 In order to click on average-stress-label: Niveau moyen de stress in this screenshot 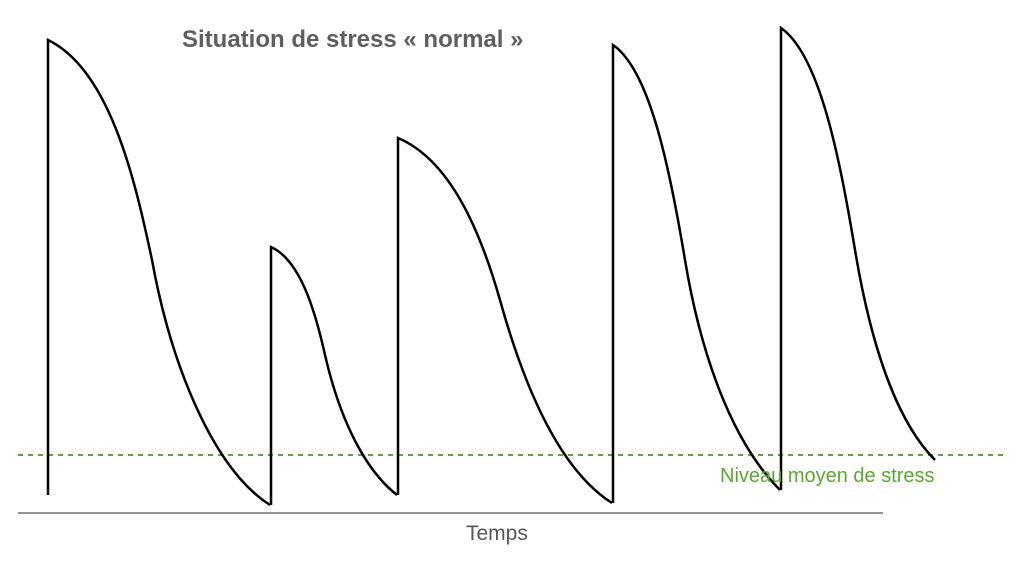, I will do `click(827, 476)`.